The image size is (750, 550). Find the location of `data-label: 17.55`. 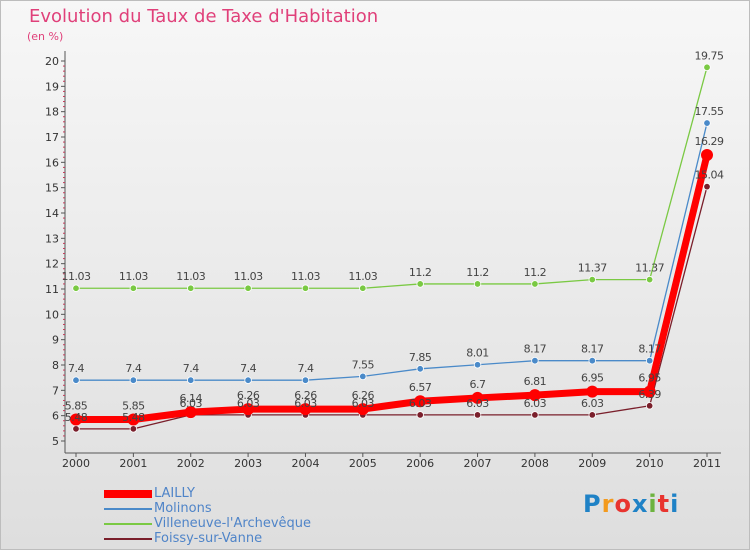

data-label: 17.55 is located at coordinates (709, 111).